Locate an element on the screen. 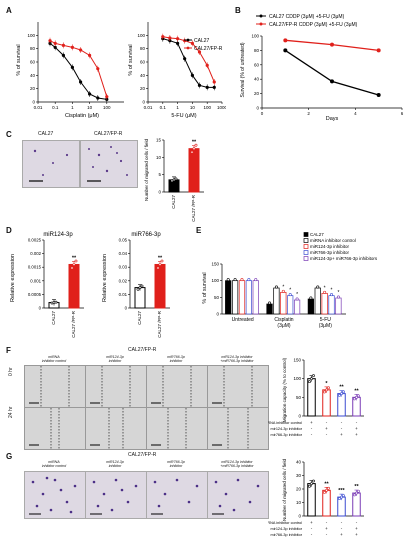  category-label: CAL27 is located at coordinates (53, 318).